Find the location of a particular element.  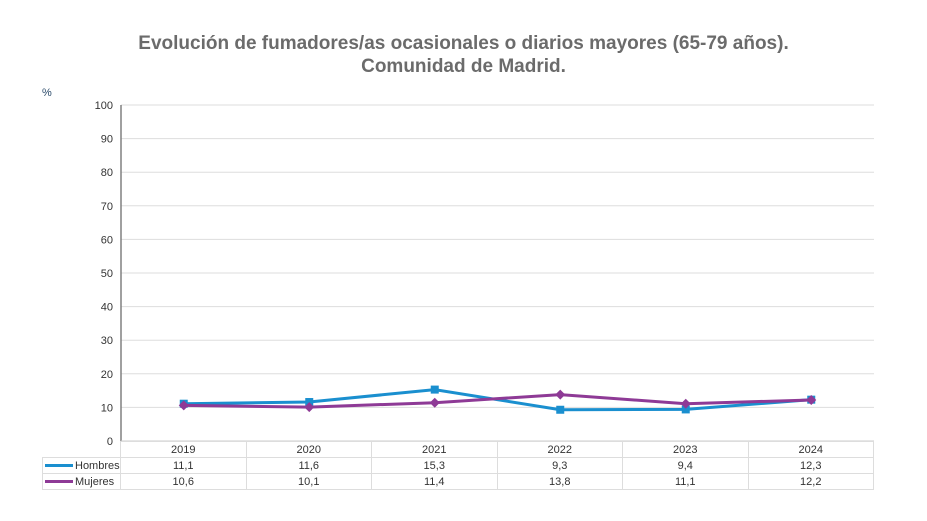

legend-label: Mujeres is located at coordinates (95, 481).